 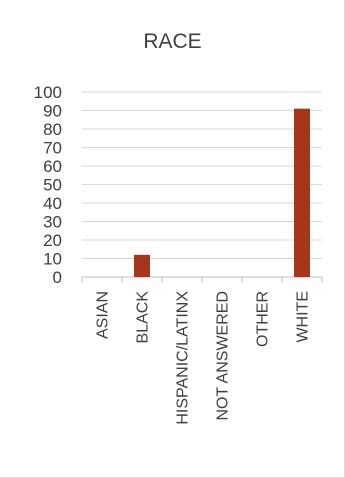 What do you see at coordinates (302, 193) in the screenshot?
I see `bar-white` at bounding box center [302, 193].